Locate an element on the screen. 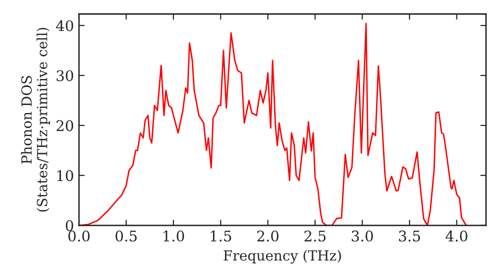 This screenshot has width=500, height=280. y-tick-label: 10 is located at coordinates (65, 176).